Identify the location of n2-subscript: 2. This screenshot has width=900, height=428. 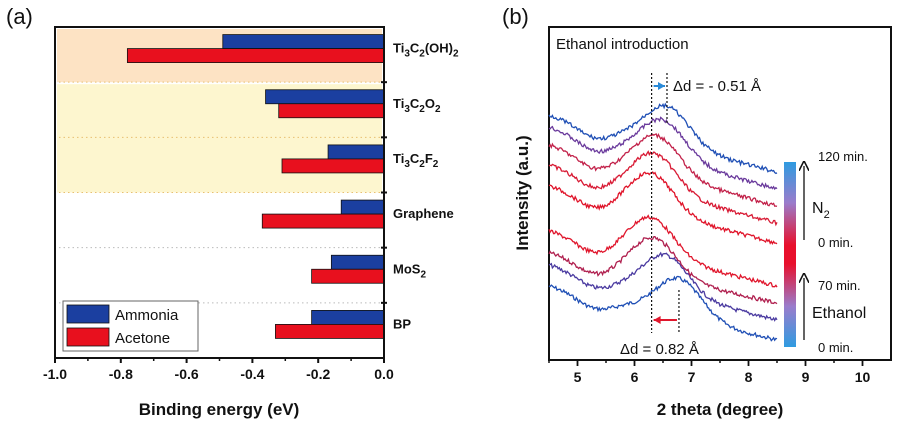
(827, 215).